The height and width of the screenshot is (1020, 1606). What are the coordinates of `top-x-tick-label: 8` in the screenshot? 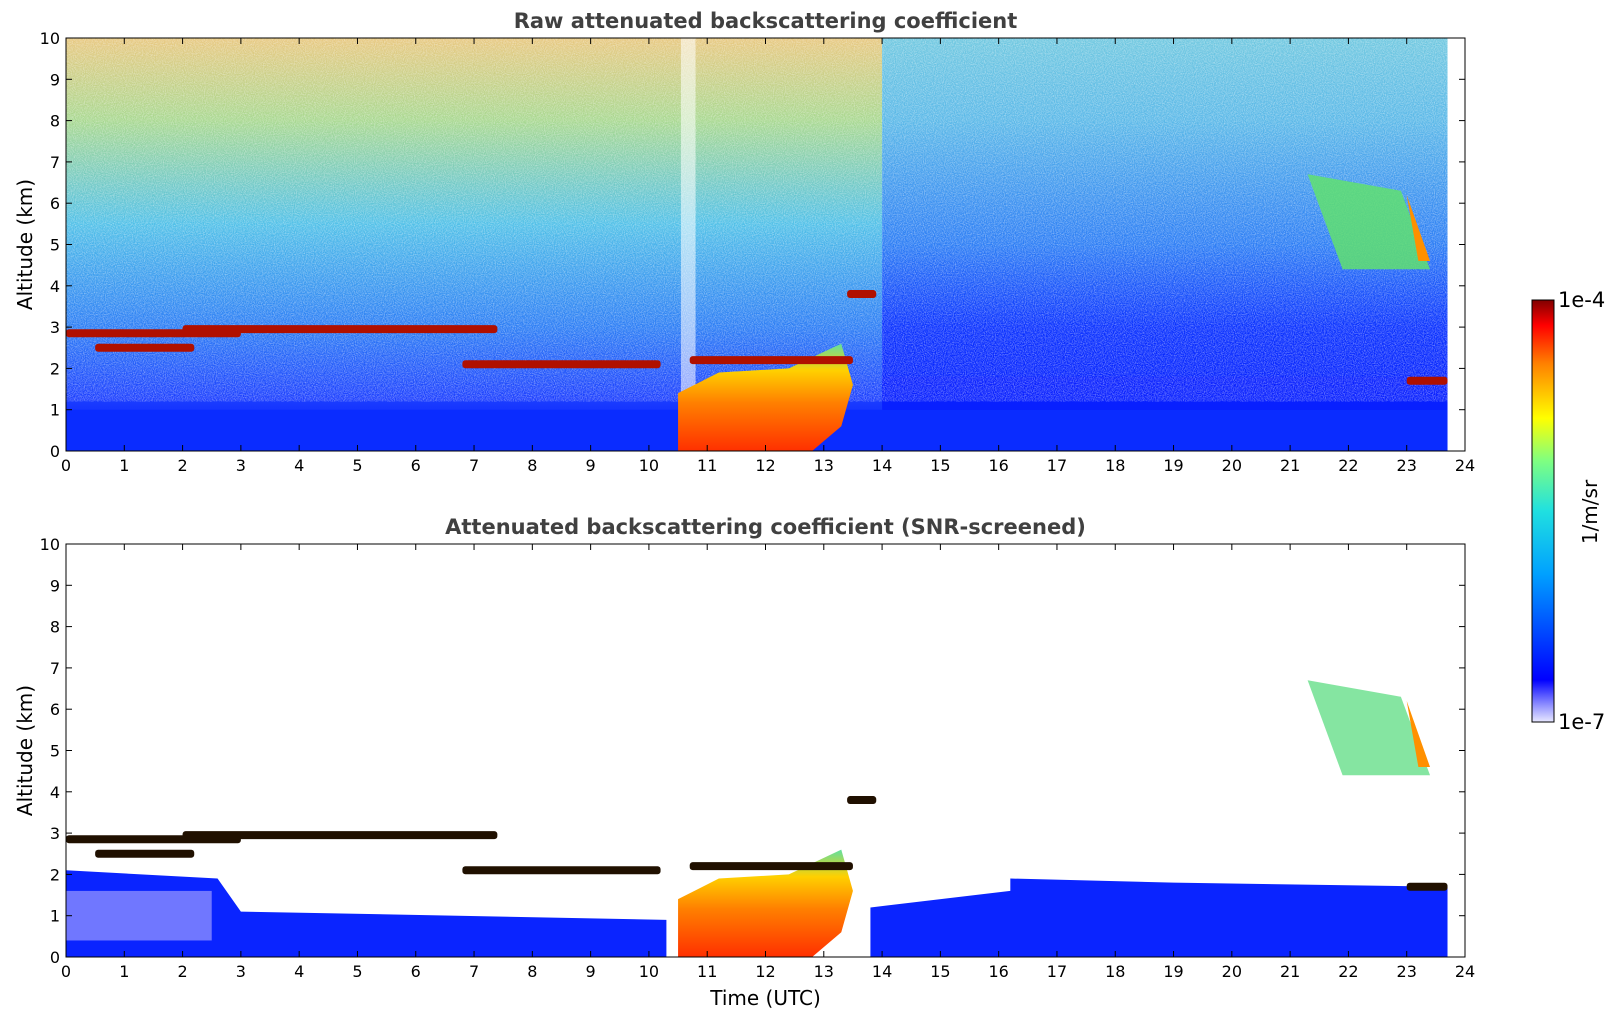 It's located at (532, 465).